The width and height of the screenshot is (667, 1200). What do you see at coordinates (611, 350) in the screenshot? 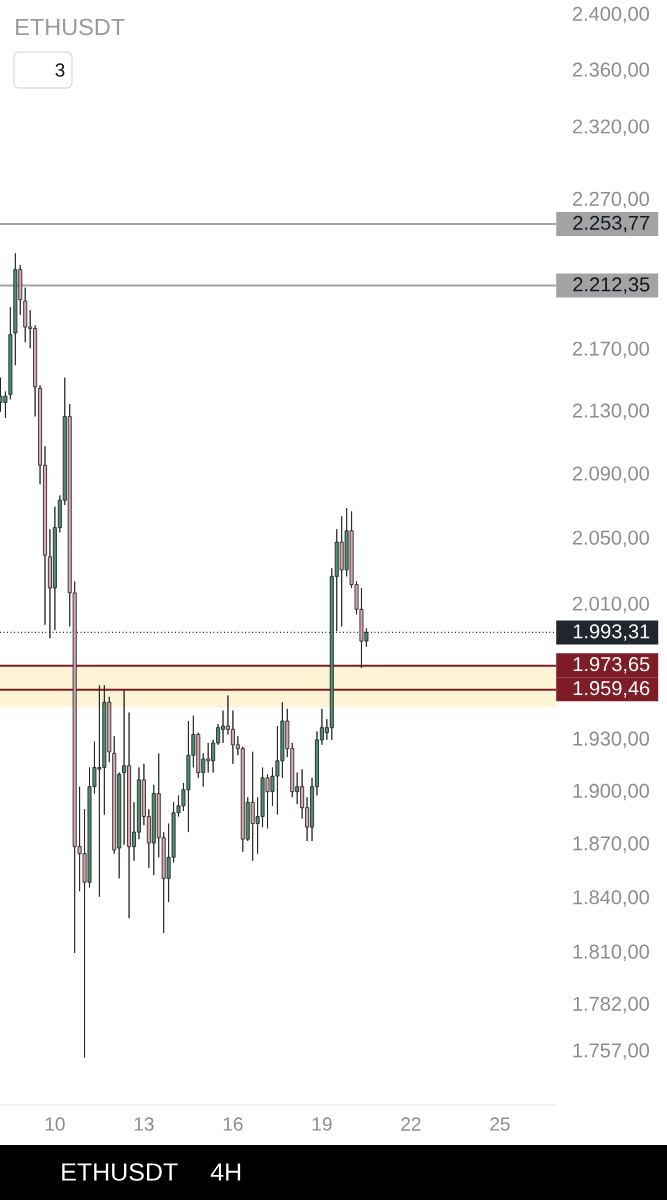
I see `y-tick-label: 2.170,00` at bounding box center [611, 350].